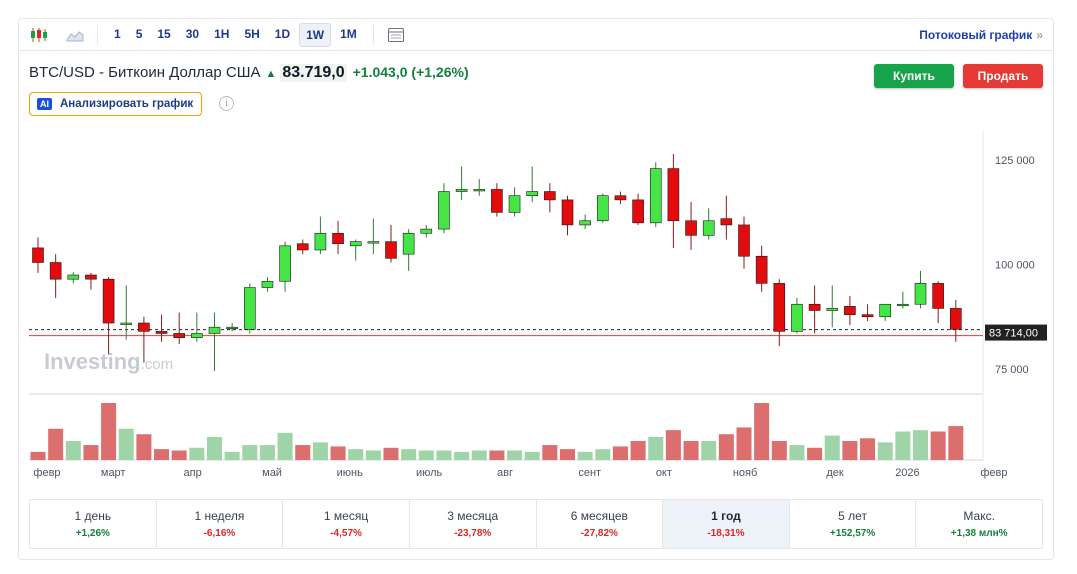 The width and height of the screenshot is (1077, 574). Describe the element at coordinates (979, 533) in the screenshot. I see `period-change: +1,38 млн%` at that location.